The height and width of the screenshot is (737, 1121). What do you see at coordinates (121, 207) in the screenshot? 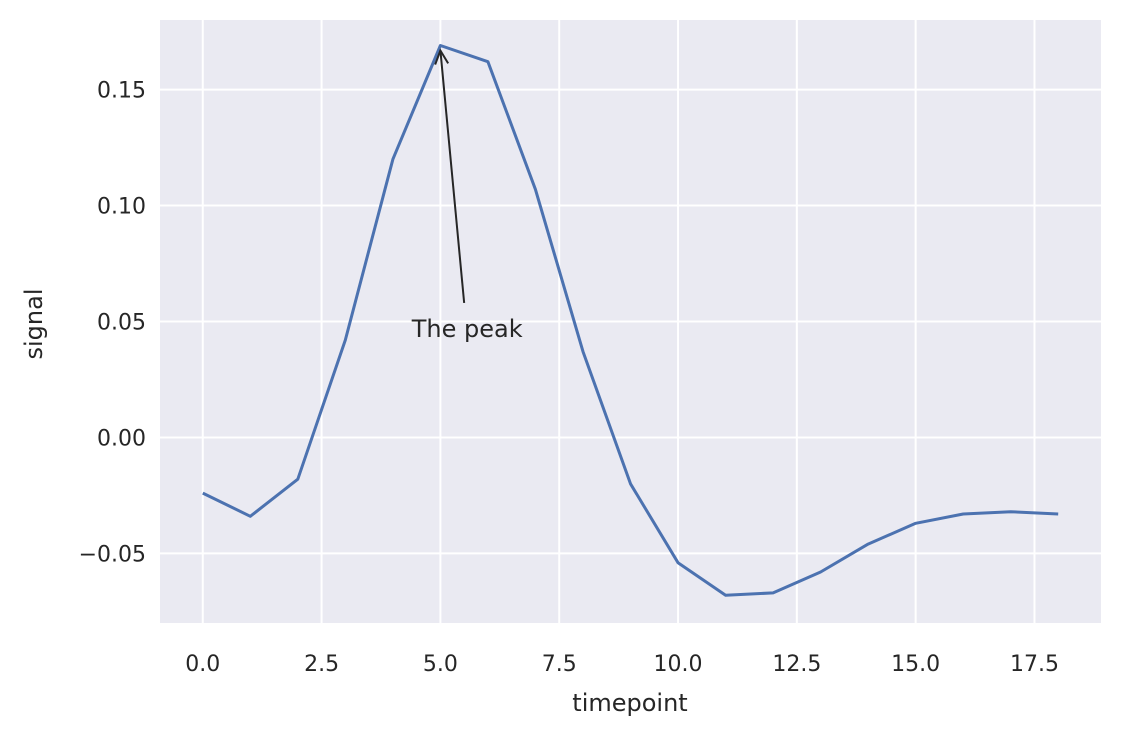
I see `y-tick-label: 0.10` at bounding box center [121, 207].